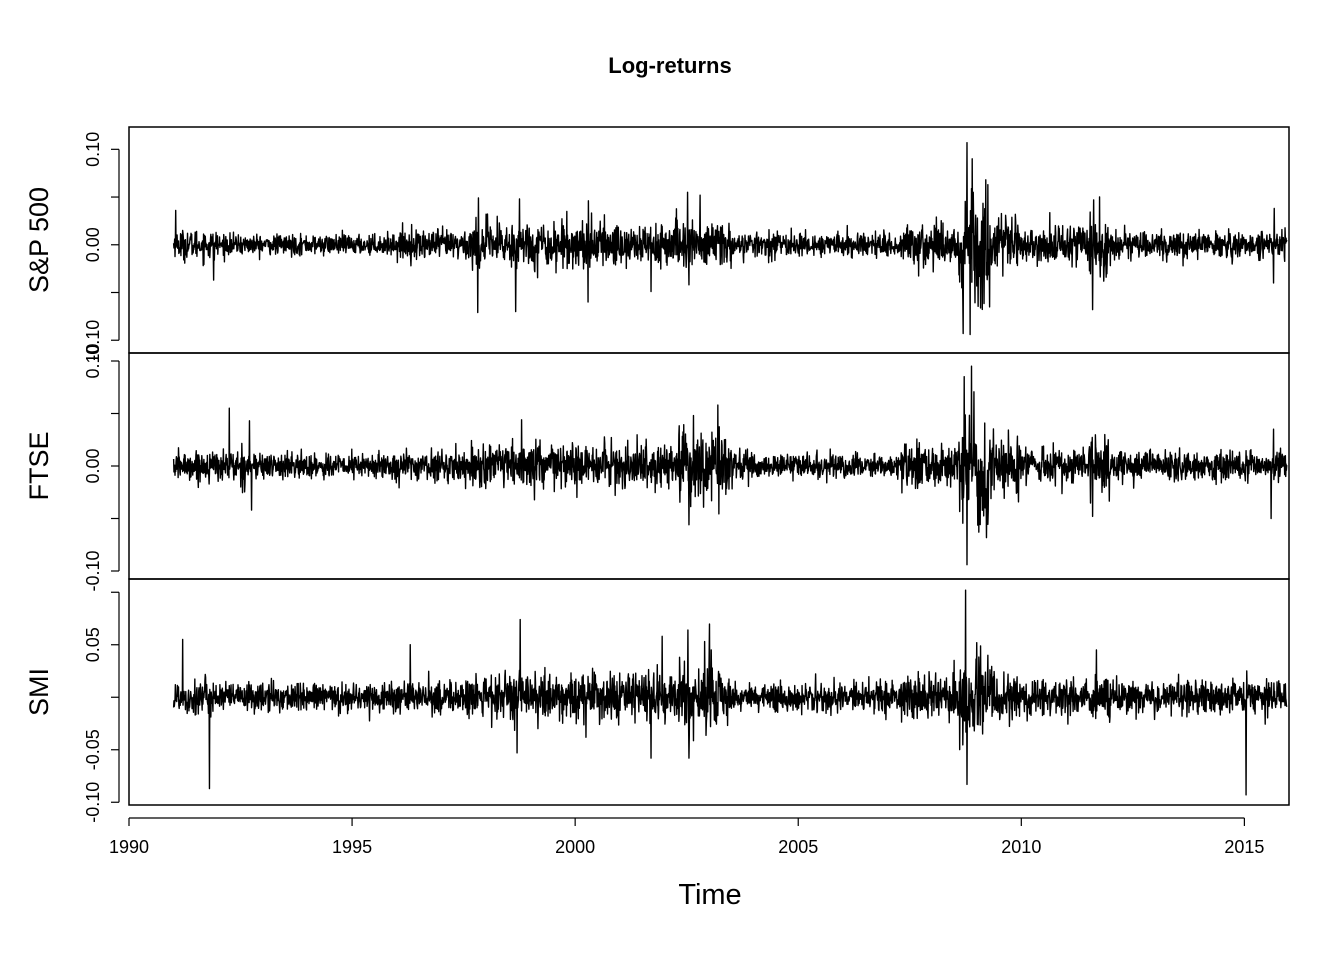  What do you see at coordinates (93, 149) in the screenshot?
I see `y-tick-label-1-5: 0.10` at bounding box center [93, 149].